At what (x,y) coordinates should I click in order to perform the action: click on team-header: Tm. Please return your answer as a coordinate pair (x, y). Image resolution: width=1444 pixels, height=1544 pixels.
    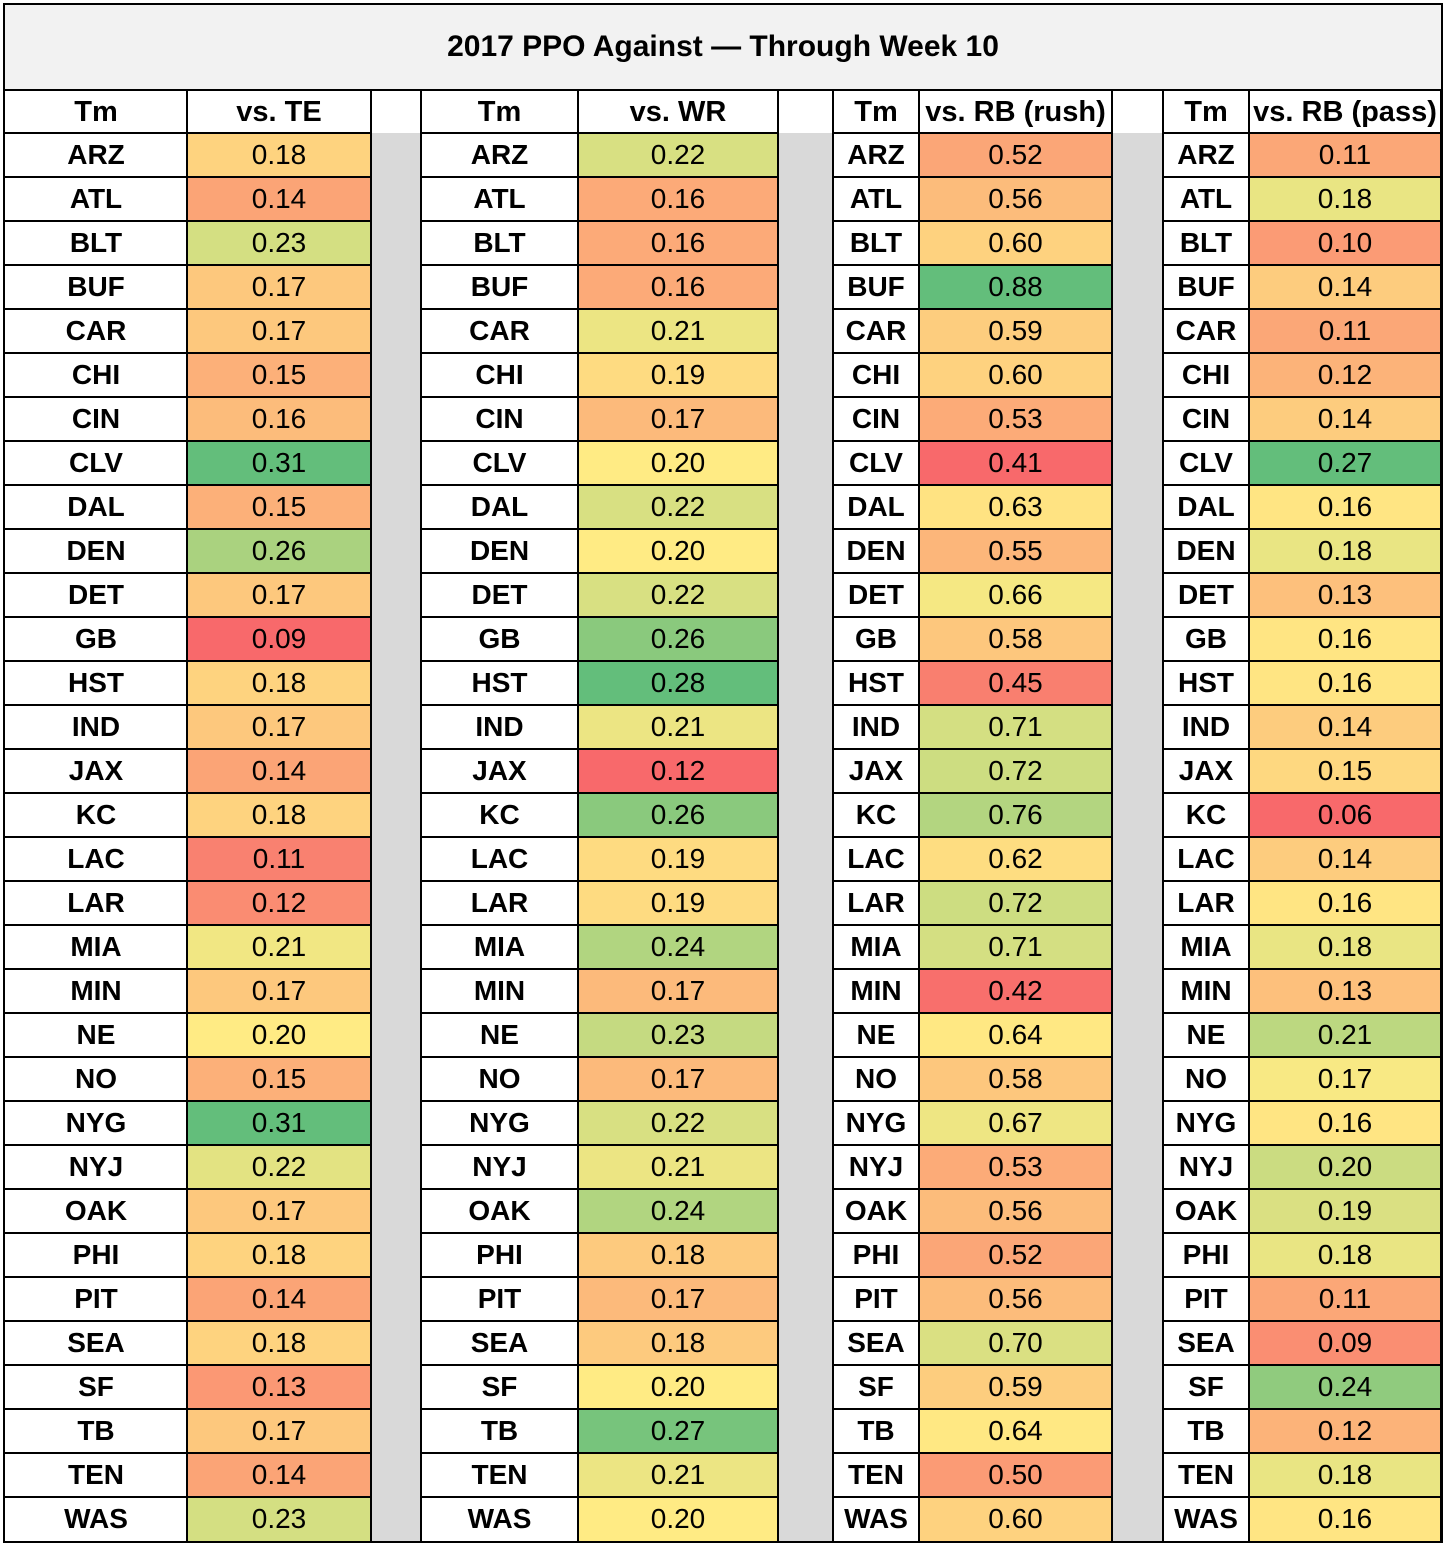
    Looking at the image, I should click on (499, 112).